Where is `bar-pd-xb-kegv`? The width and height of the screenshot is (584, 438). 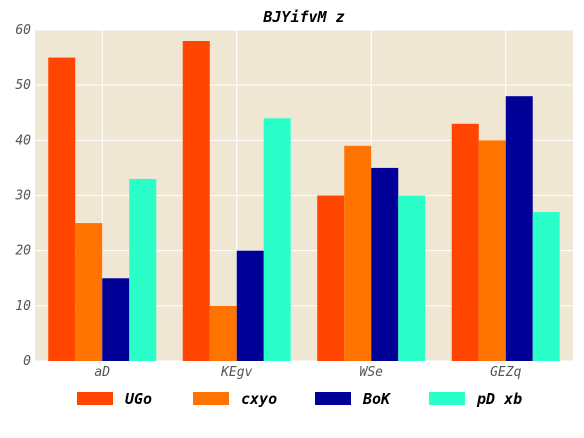 bar-pd-xb-kegv is located at coordinates (277, 240).